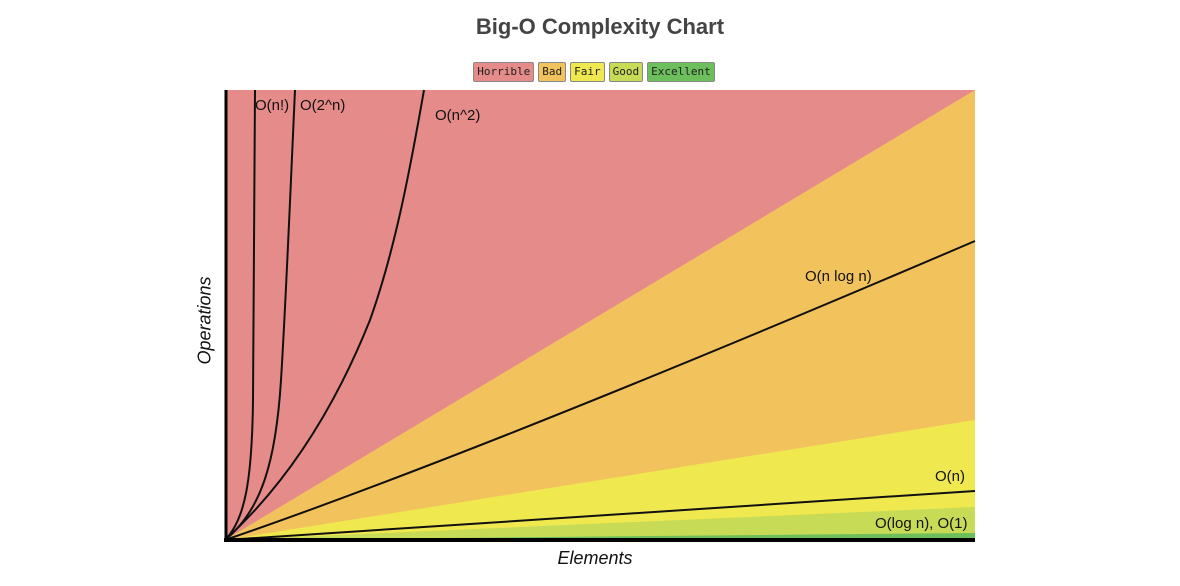 The height and width of the screenshot is (586, 1180). What do you see at coordinates (600, 523) in the screenshot?
I see `region-good` at bounding box center [600, 523].